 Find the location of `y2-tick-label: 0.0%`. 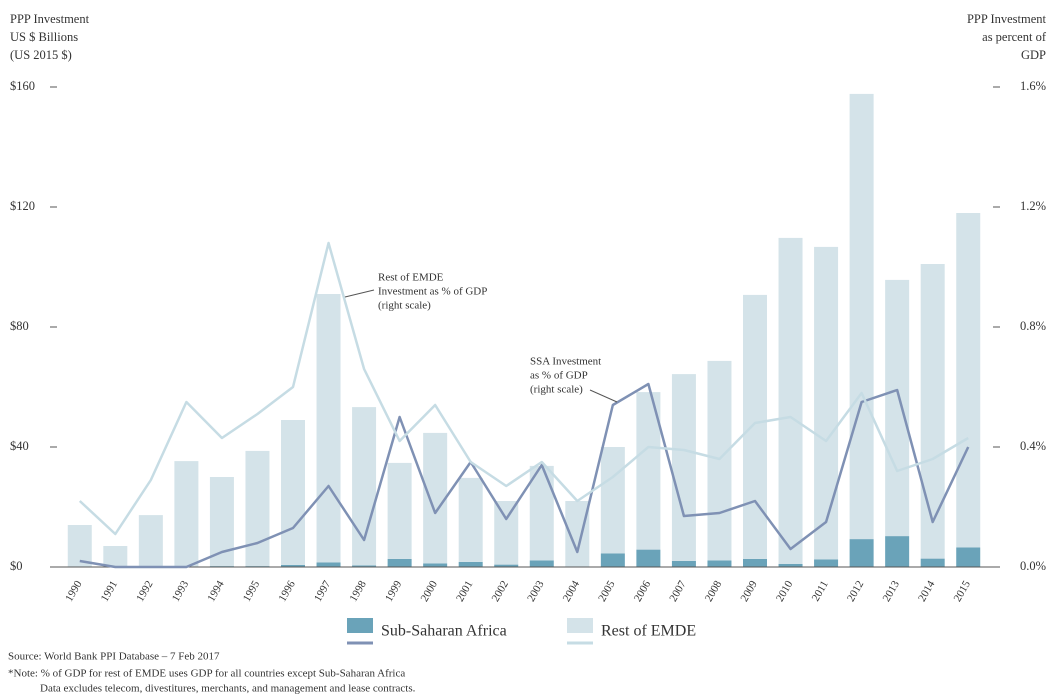

y2-tick-label: 0.0% is located at coordinates (1033, 566).